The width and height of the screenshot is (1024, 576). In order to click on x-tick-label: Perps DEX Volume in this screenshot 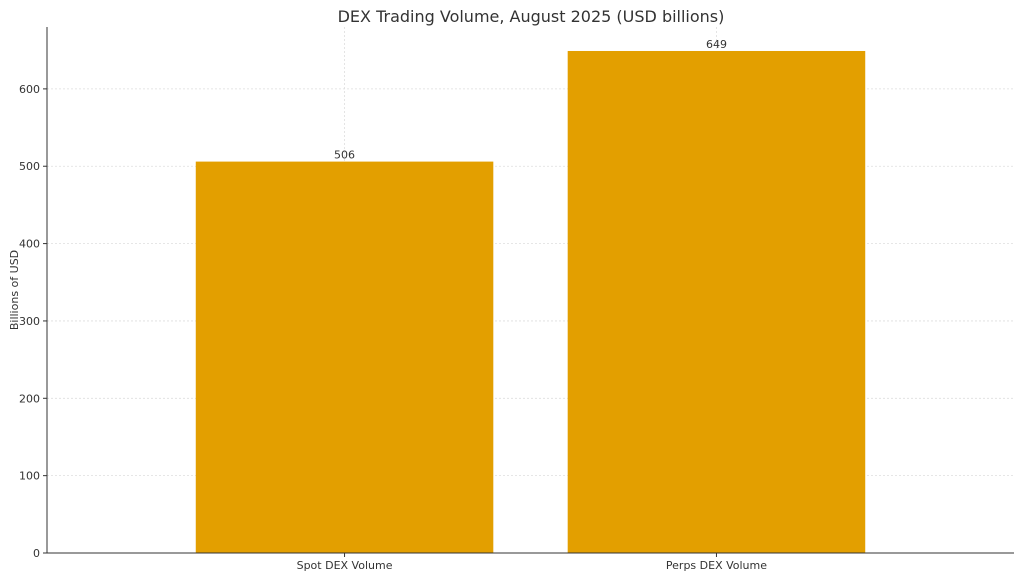, I will do `click(716, 565)`.